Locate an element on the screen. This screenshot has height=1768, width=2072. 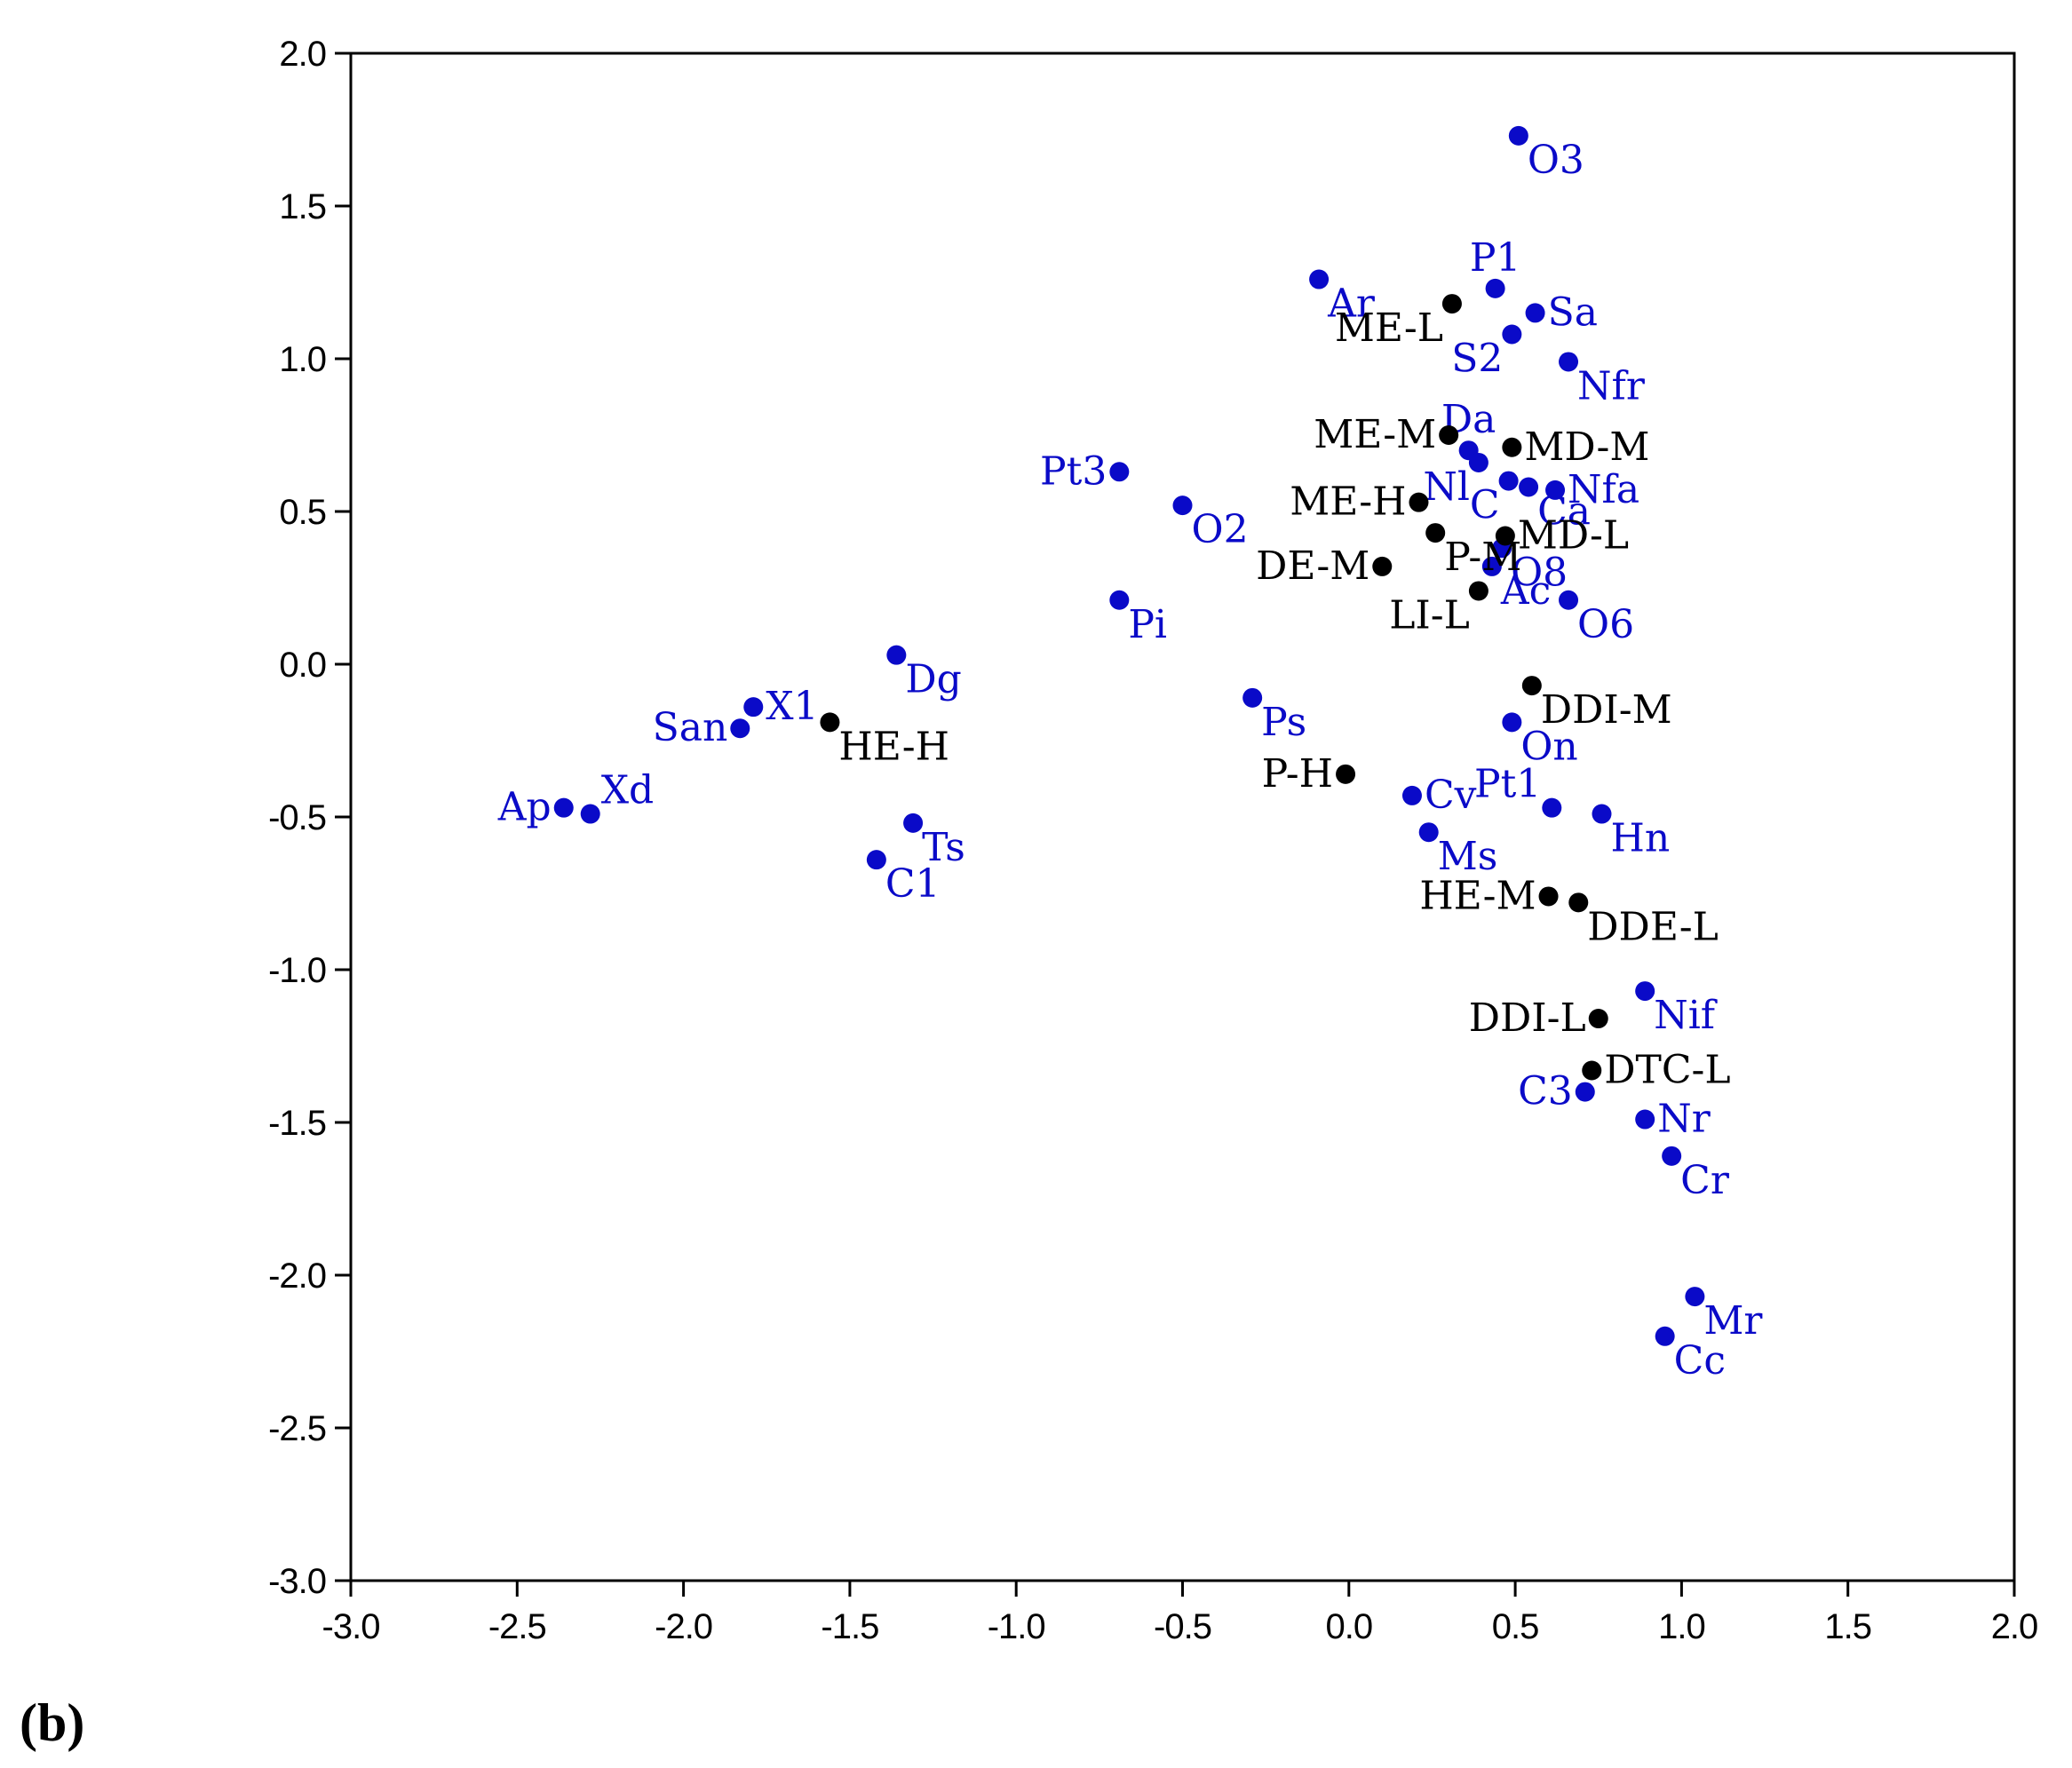
point-s2 is located at coordinates (1512, 334).